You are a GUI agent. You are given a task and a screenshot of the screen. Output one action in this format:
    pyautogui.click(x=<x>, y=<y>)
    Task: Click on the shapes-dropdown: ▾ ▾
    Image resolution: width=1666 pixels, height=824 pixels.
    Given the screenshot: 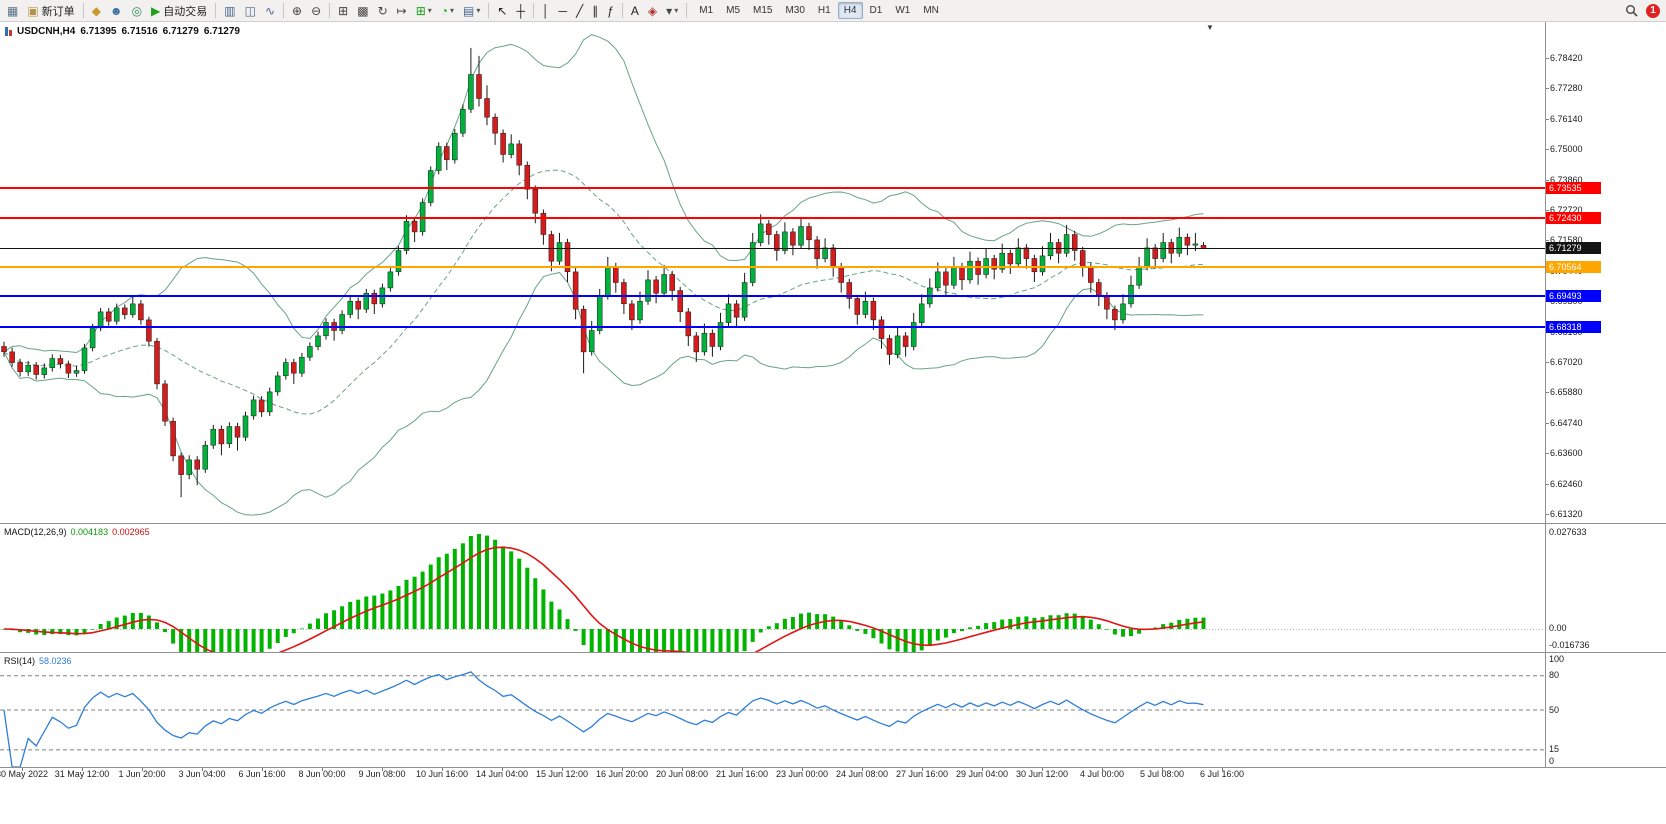 What is the action you would take?
    pyautogui.click(x=672, y=11)
    